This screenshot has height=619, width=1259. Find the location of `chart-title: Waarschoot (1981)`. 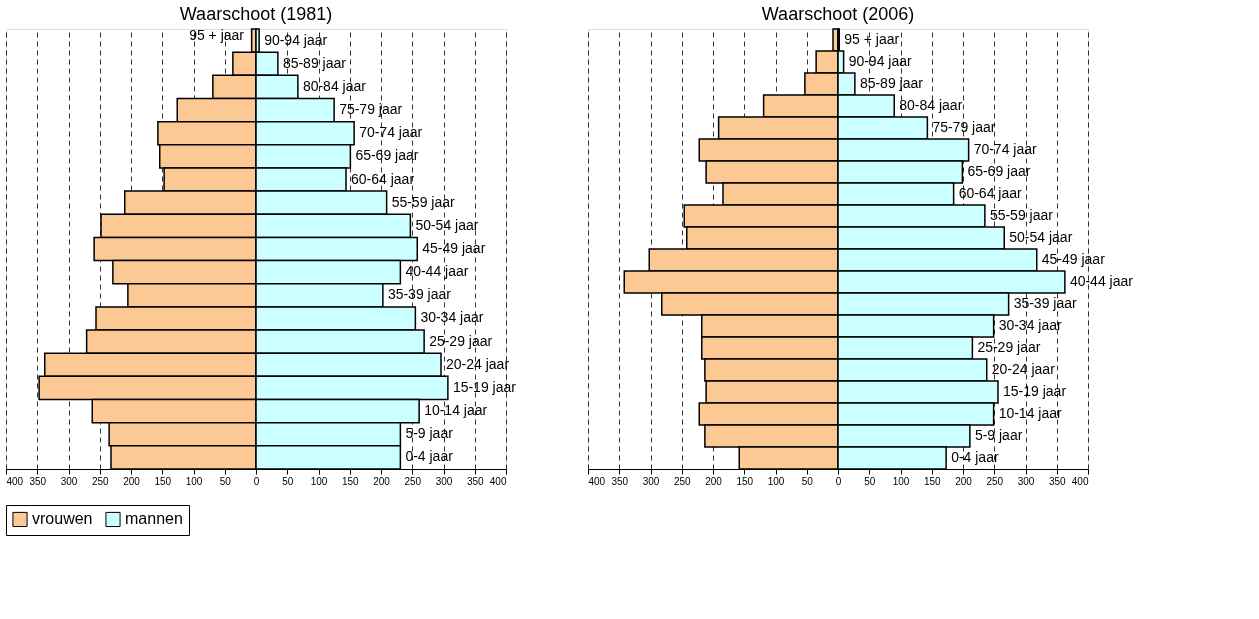

chart-title: Waarschoot (1981) is located at coordinates (256, 14).